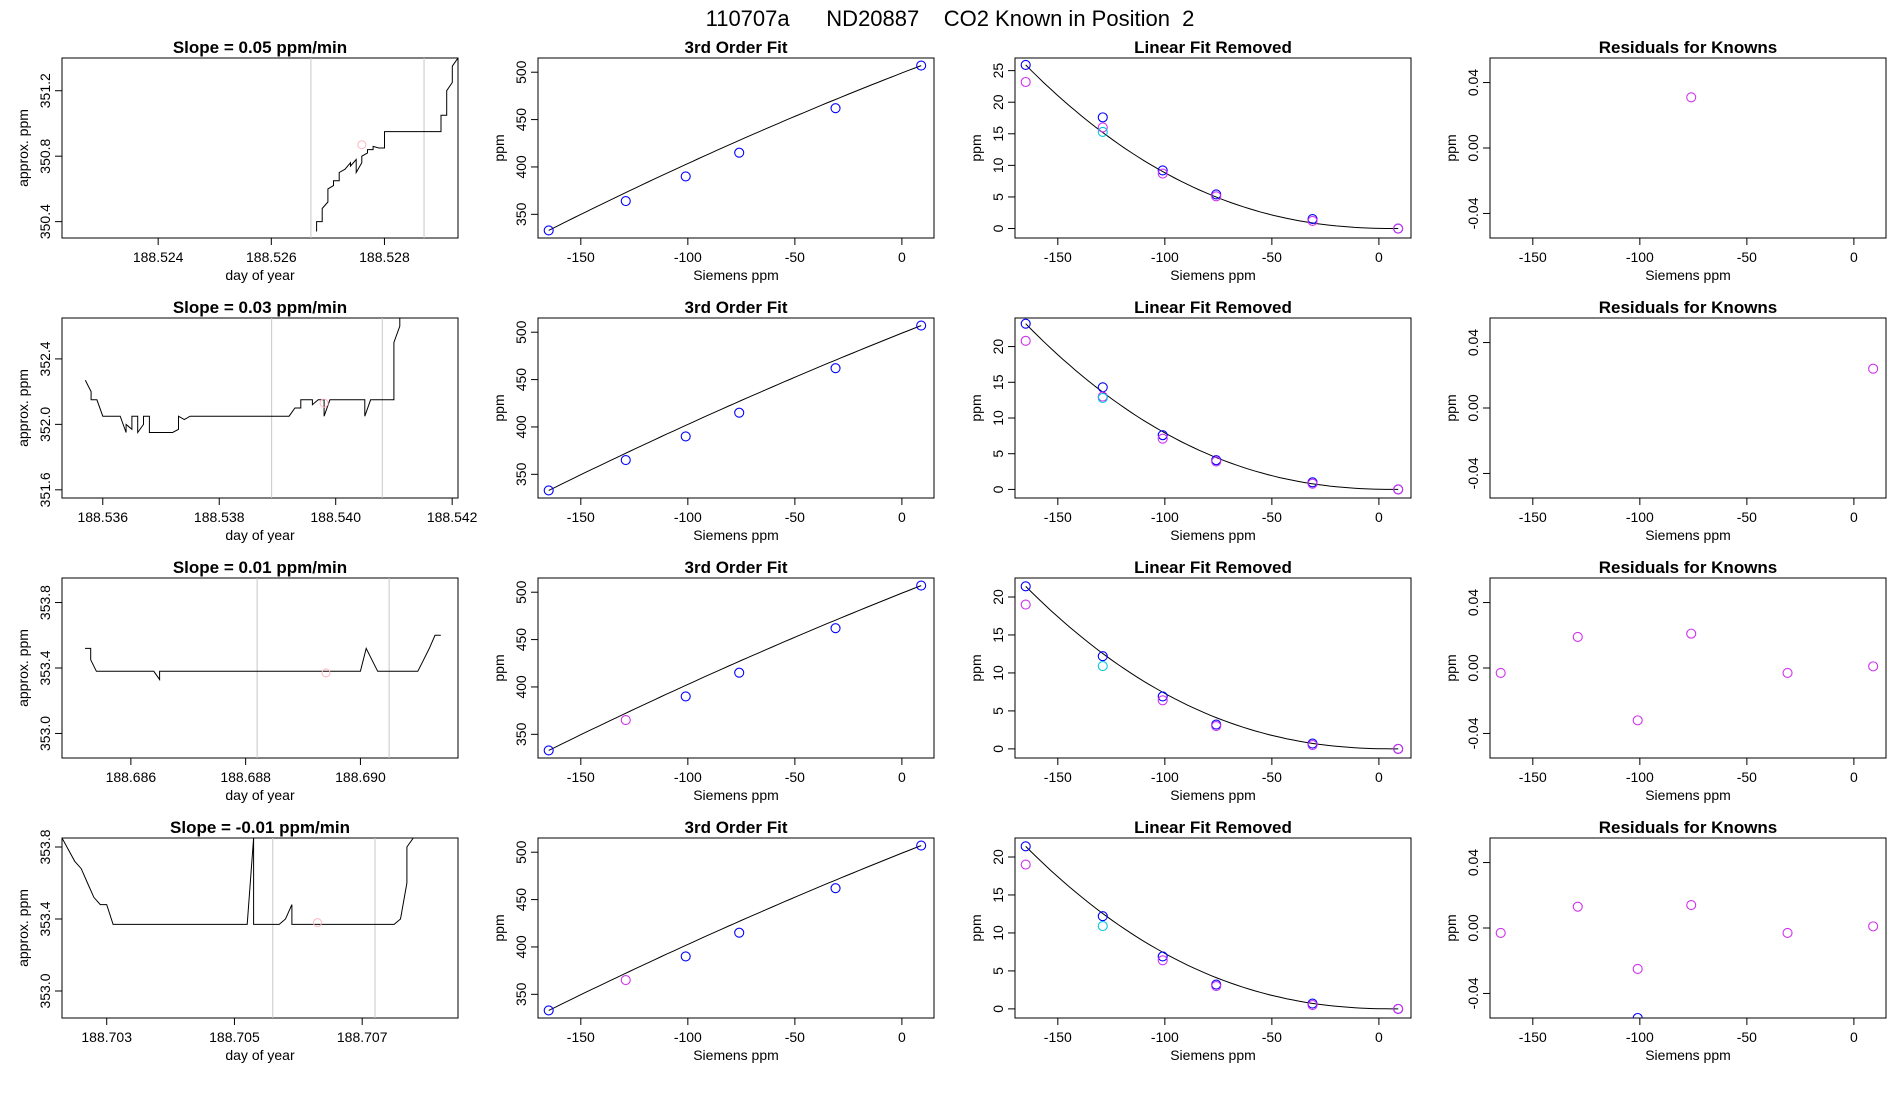 The image size is (1900, 1100). What do you see at coordinates (452, 517) in the screenshot?
I see `x-tick-label: 188.542` at bounding box center [452, 517].